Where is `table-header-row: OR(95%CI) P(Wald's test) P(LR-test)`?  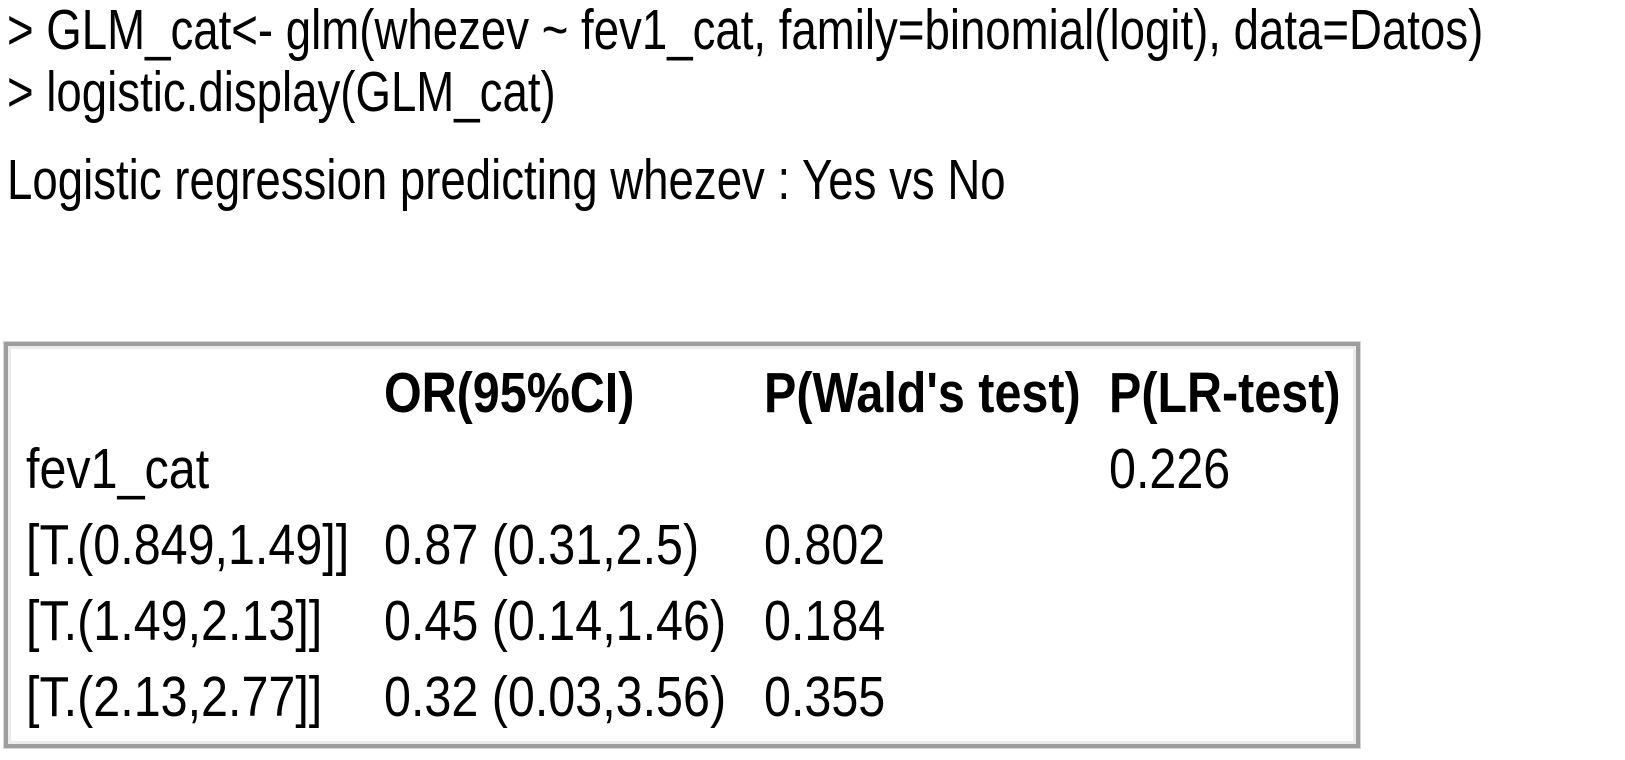
table-header-row: OR(95%CI) P(Wald's test) P(LR-test) is located at coordinates (691, 393).